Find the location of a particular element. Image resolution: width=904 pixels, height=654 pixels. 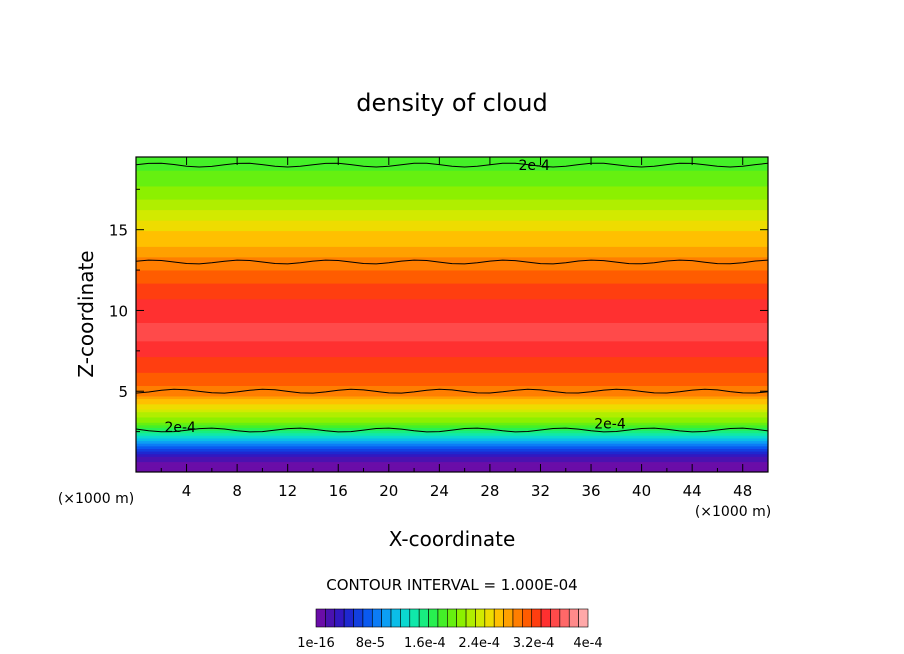

y-tick-label: 5 is located at coordinates (123, 392).